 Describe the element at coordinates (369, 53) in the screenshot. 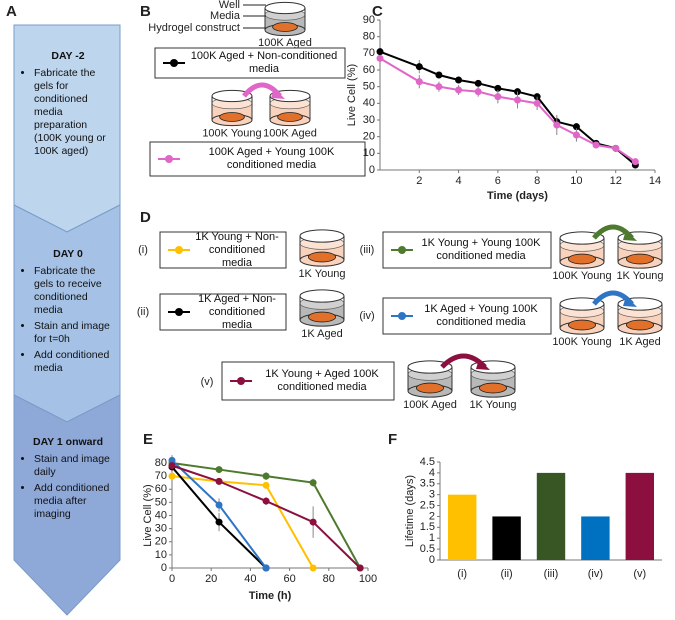

I see `y-tick-label: 70` at that location.